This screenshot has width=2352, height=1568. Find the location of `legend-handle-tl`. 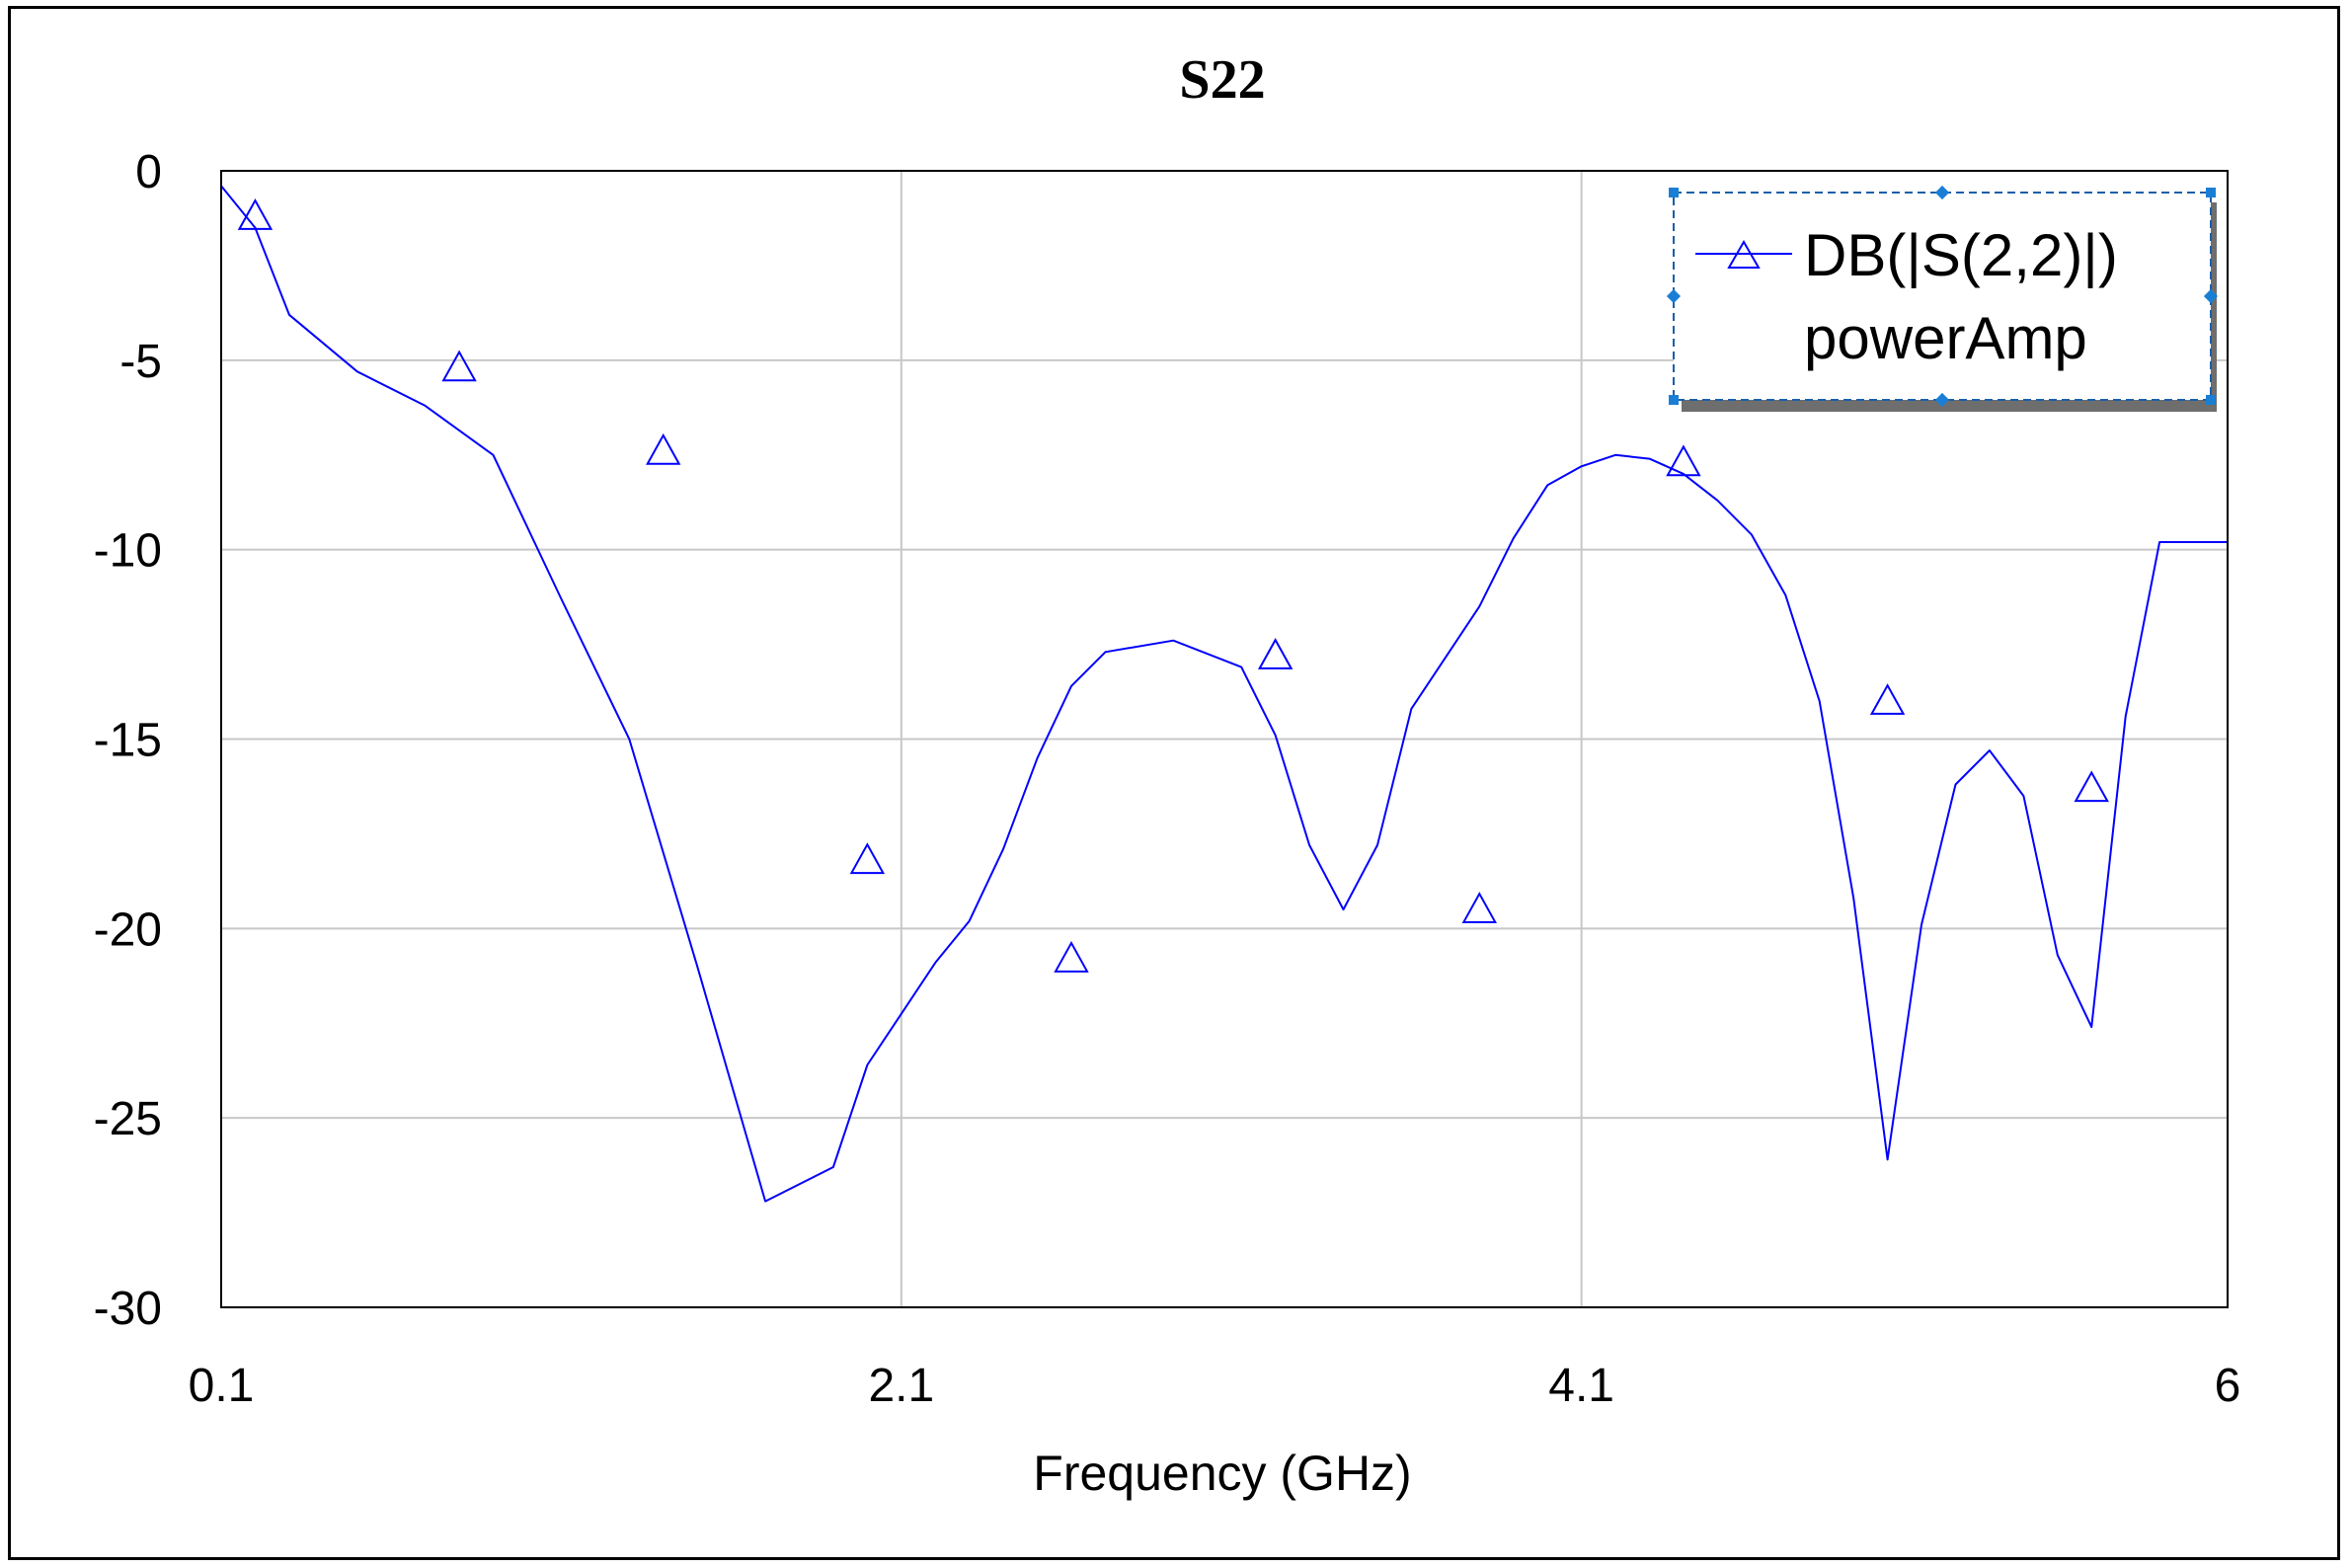

legend-handle-tl is located at coordinates (1674, 192).